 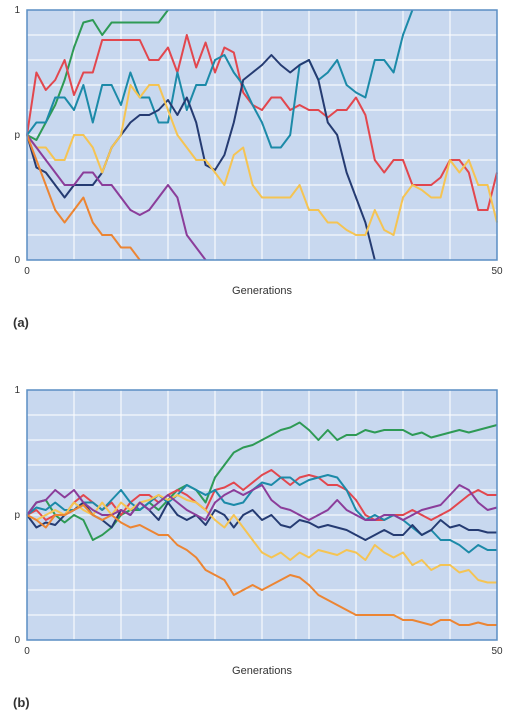 I want to click on panel-label-b: (b), so click(x=21, y=702).